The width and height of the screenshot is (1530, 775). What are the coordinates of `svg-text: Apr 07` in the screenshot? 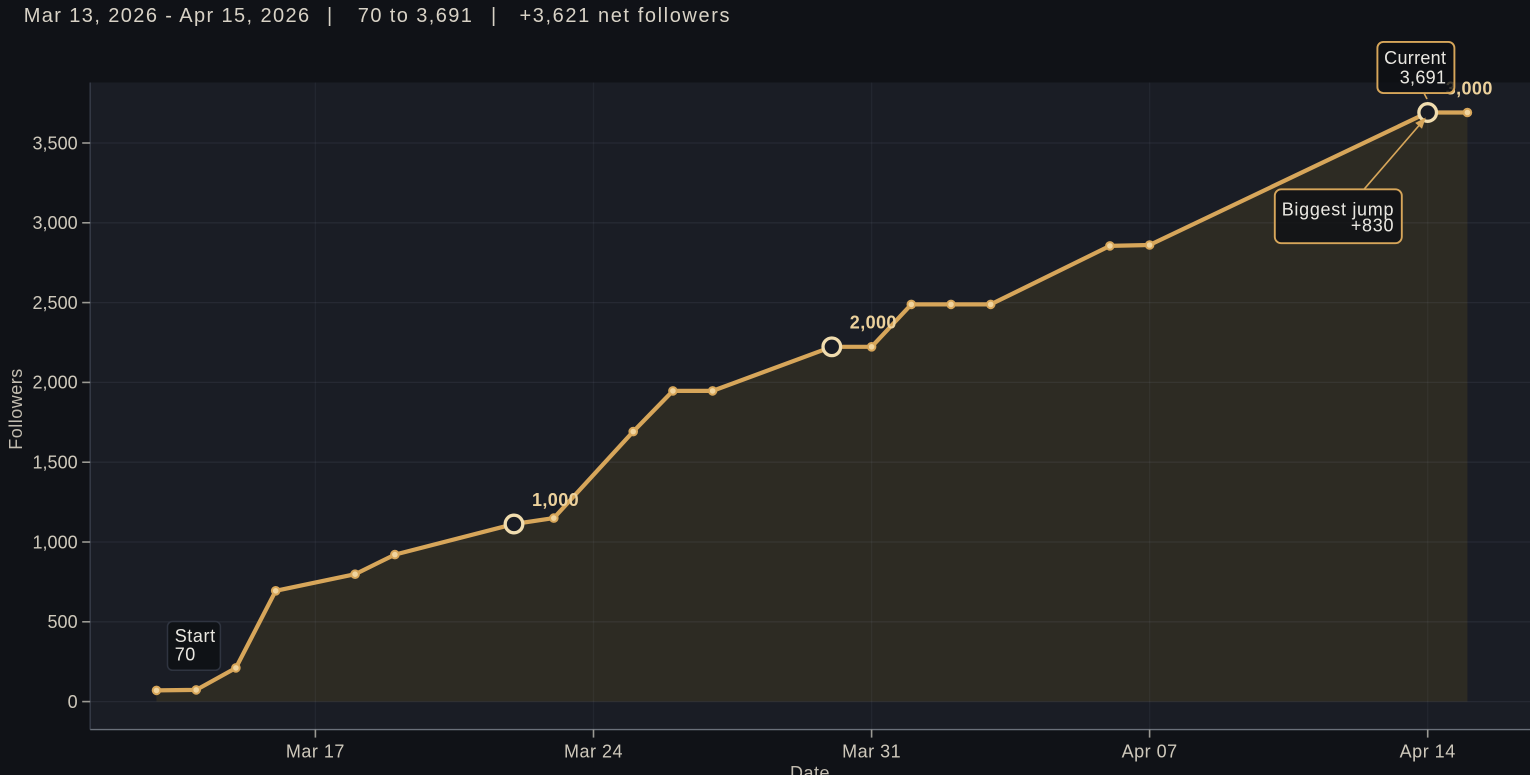 It's located at (1150, 752).